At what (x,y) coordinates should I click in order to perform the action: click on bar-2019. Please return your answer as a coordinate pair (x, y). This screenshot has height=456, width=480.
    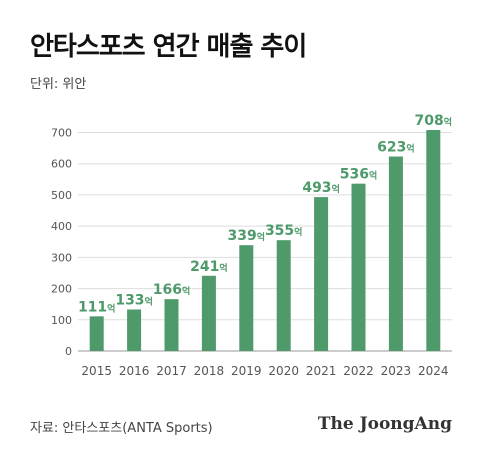
    Looking at the image, I should click on (246, 298).